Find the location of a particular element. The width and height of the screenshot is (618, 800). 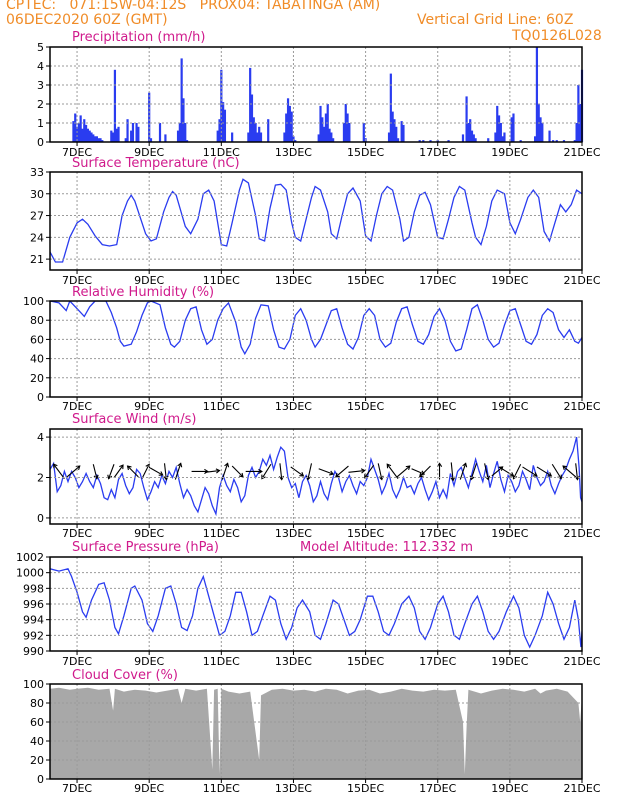

cloud-cover-data is located at coordinates (316, 733).